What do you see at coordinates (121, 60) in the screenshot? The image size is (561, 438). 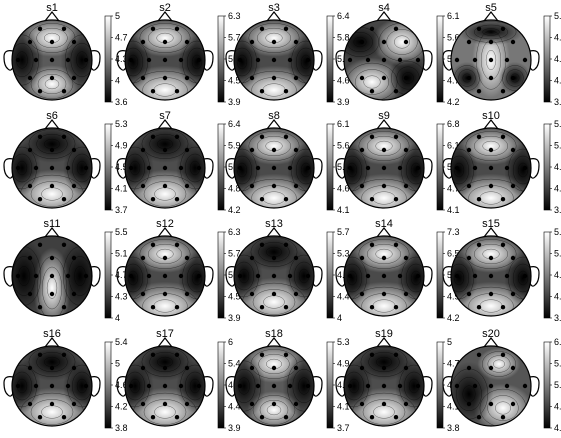 I see `left-ear` at bounding box center [121, 60].